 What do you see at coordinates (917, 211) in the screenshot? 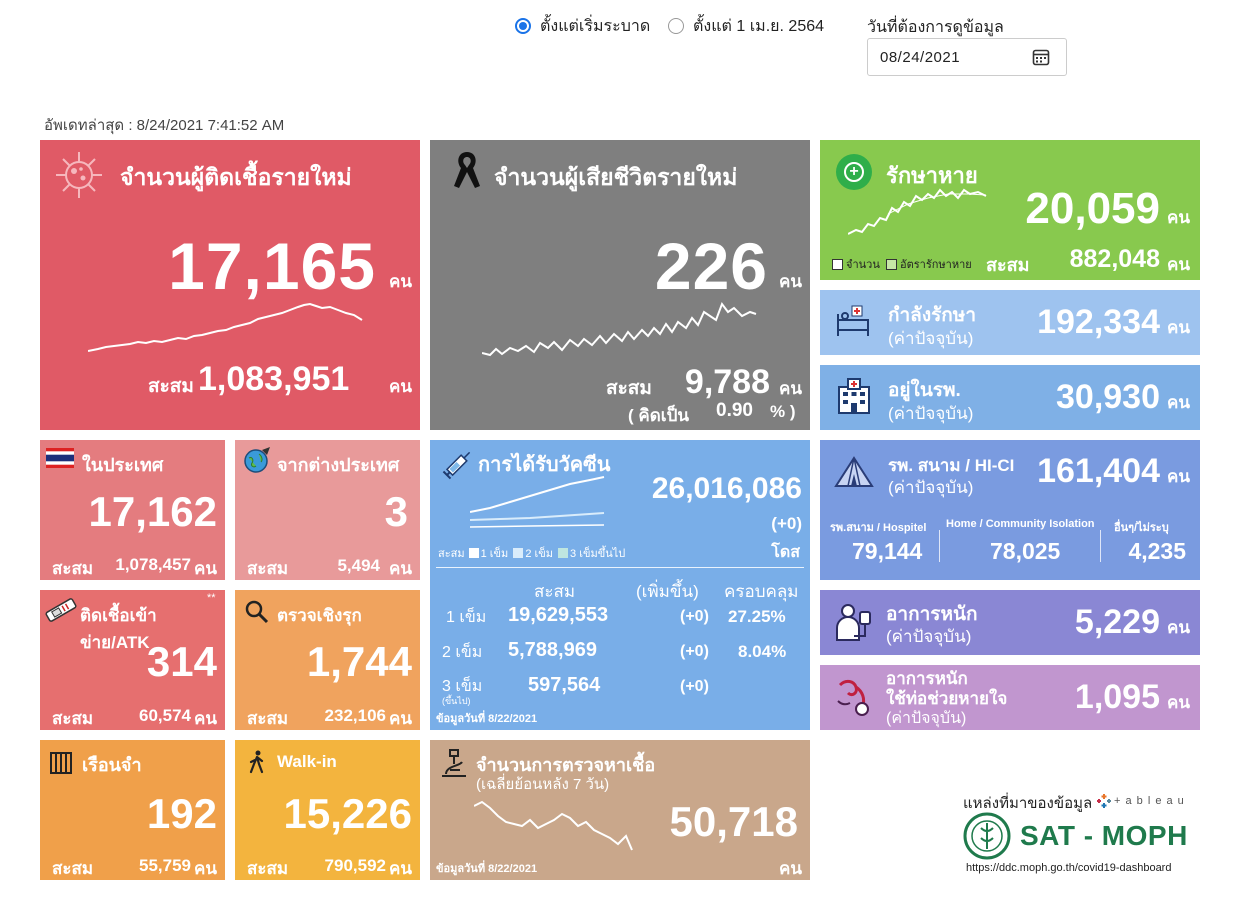
I see `recovered-trend-chart` at bounding box center [917, 211].